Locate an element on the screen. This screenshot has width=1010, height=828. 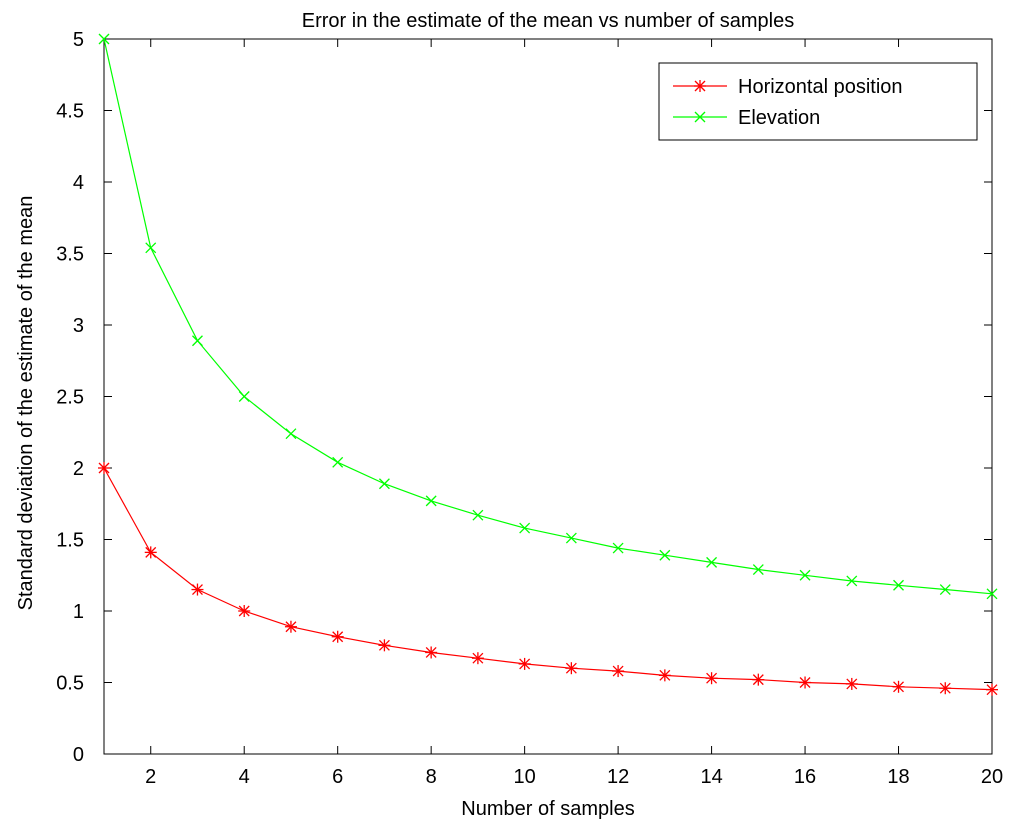
y-tick-label: 3 is located at coordinates (78, 326).